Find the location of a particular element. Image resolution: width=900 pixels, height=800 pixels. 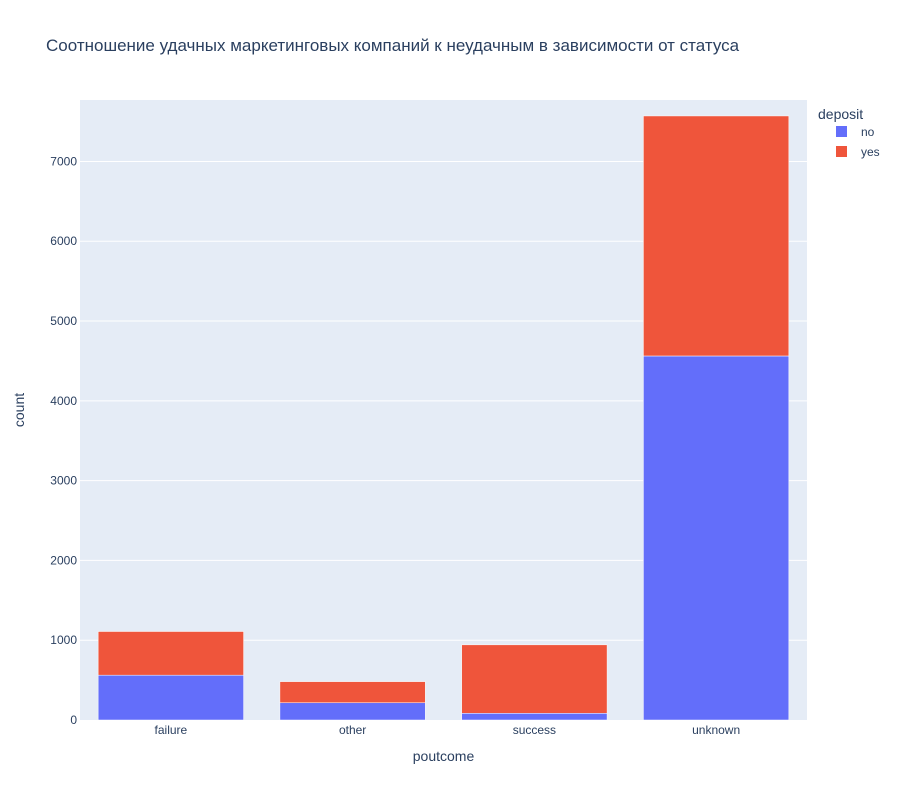

bar-other-yes is located at coordinates (352, 692).